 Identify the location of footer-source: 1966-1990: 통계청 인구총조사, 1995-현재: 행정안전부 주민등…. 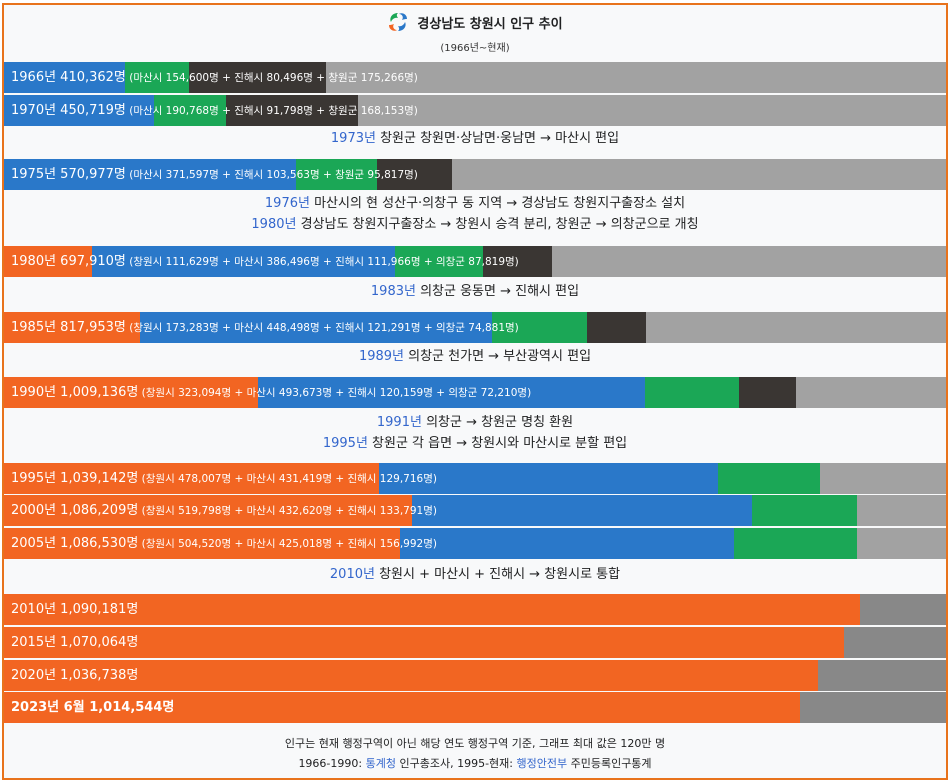
(475, 763).